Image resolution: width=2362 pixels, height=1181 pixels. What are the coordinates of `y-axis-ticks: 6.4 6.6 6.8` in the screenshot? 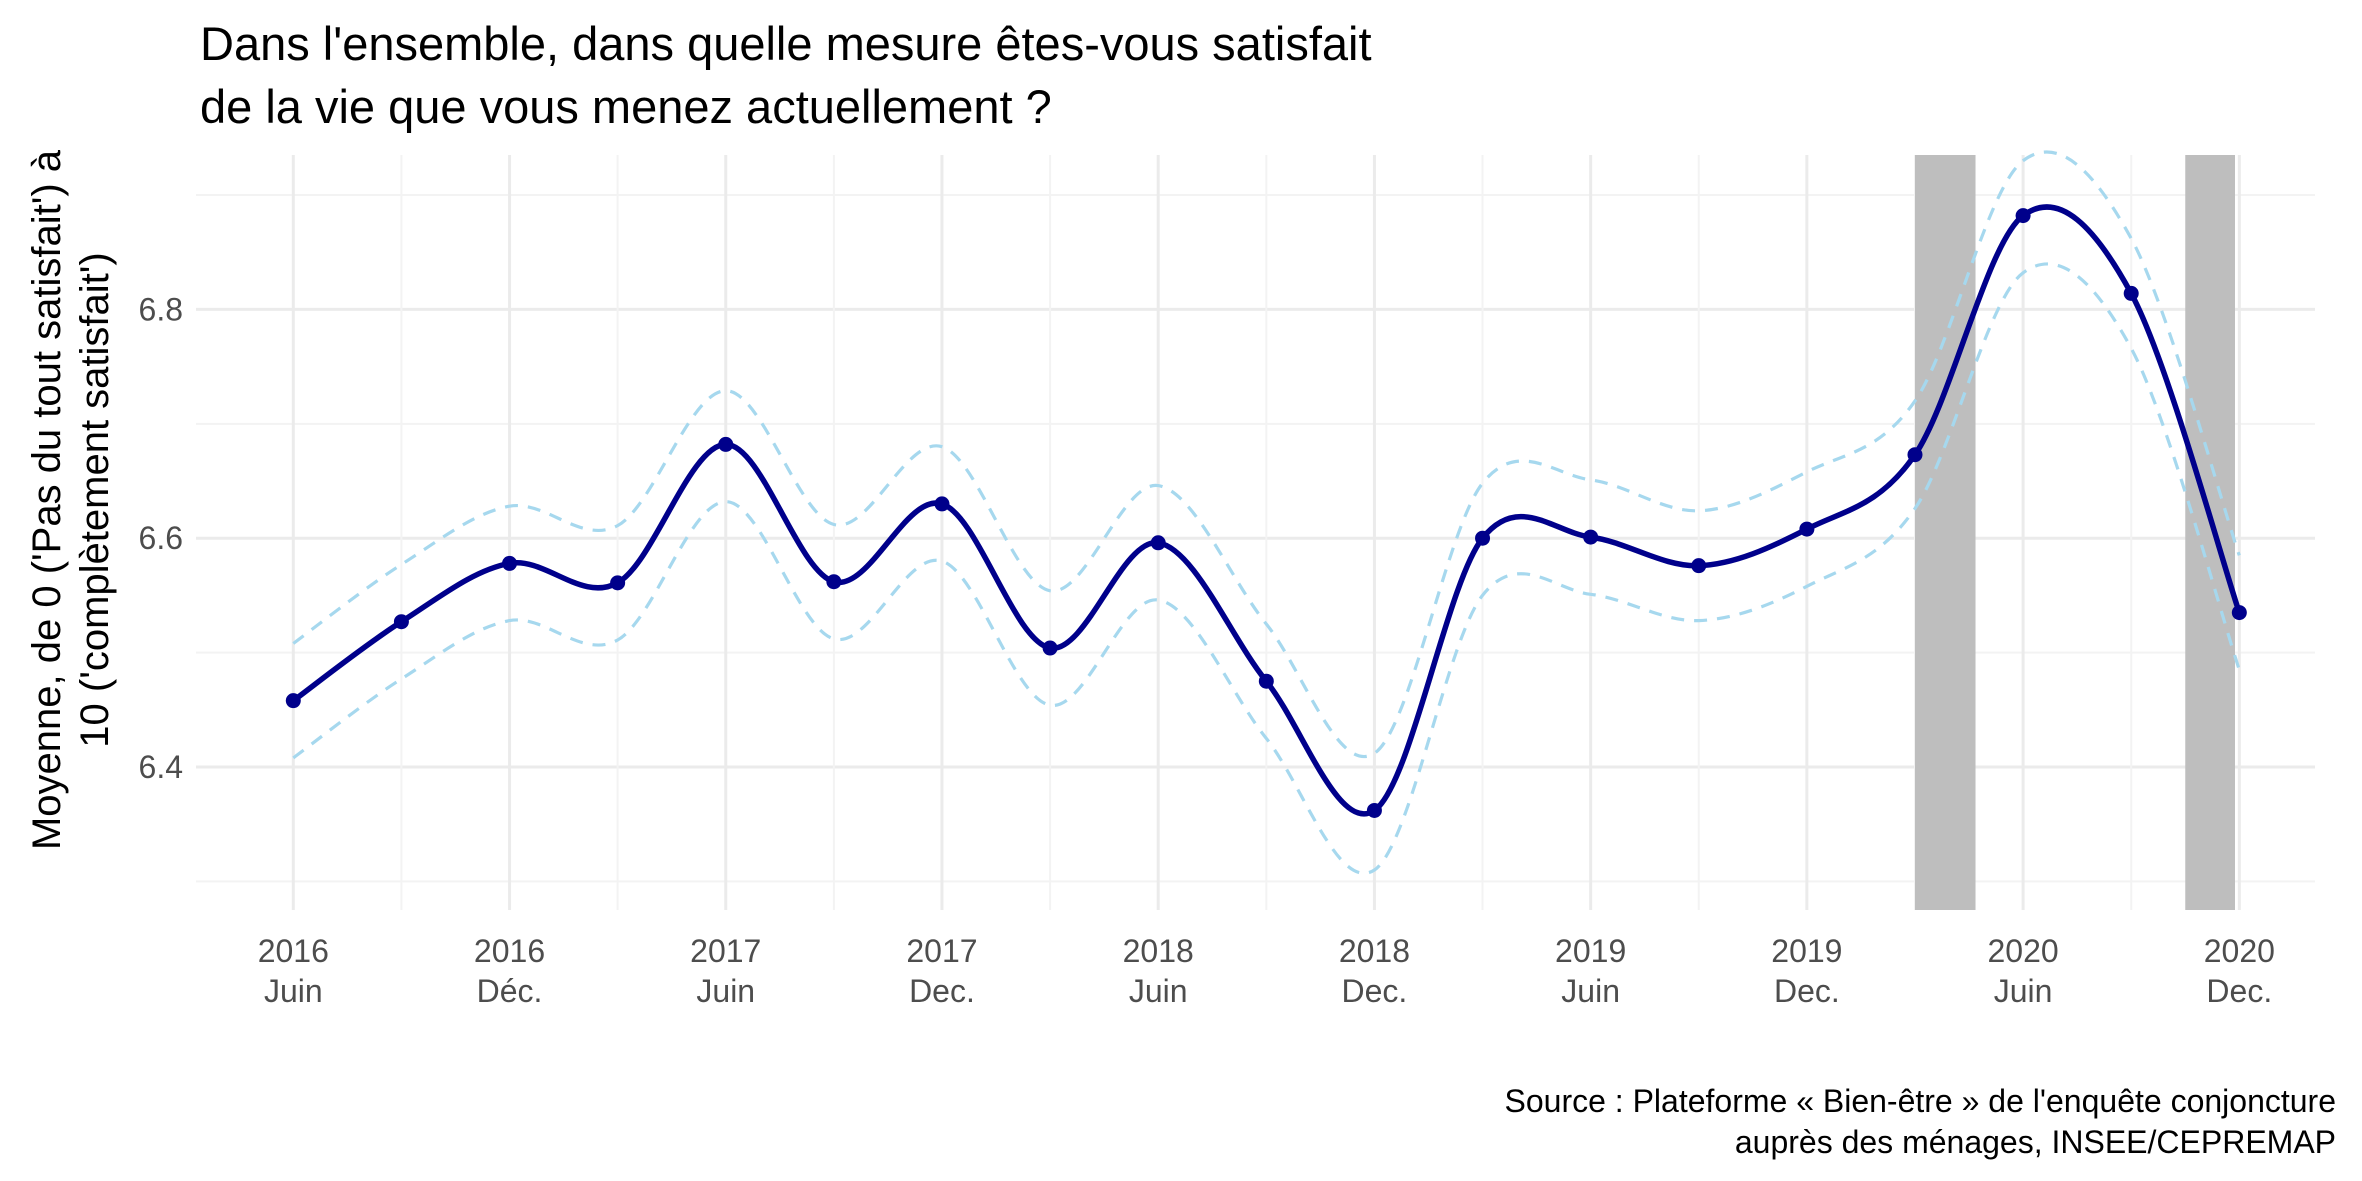 It's located at (161, 538).